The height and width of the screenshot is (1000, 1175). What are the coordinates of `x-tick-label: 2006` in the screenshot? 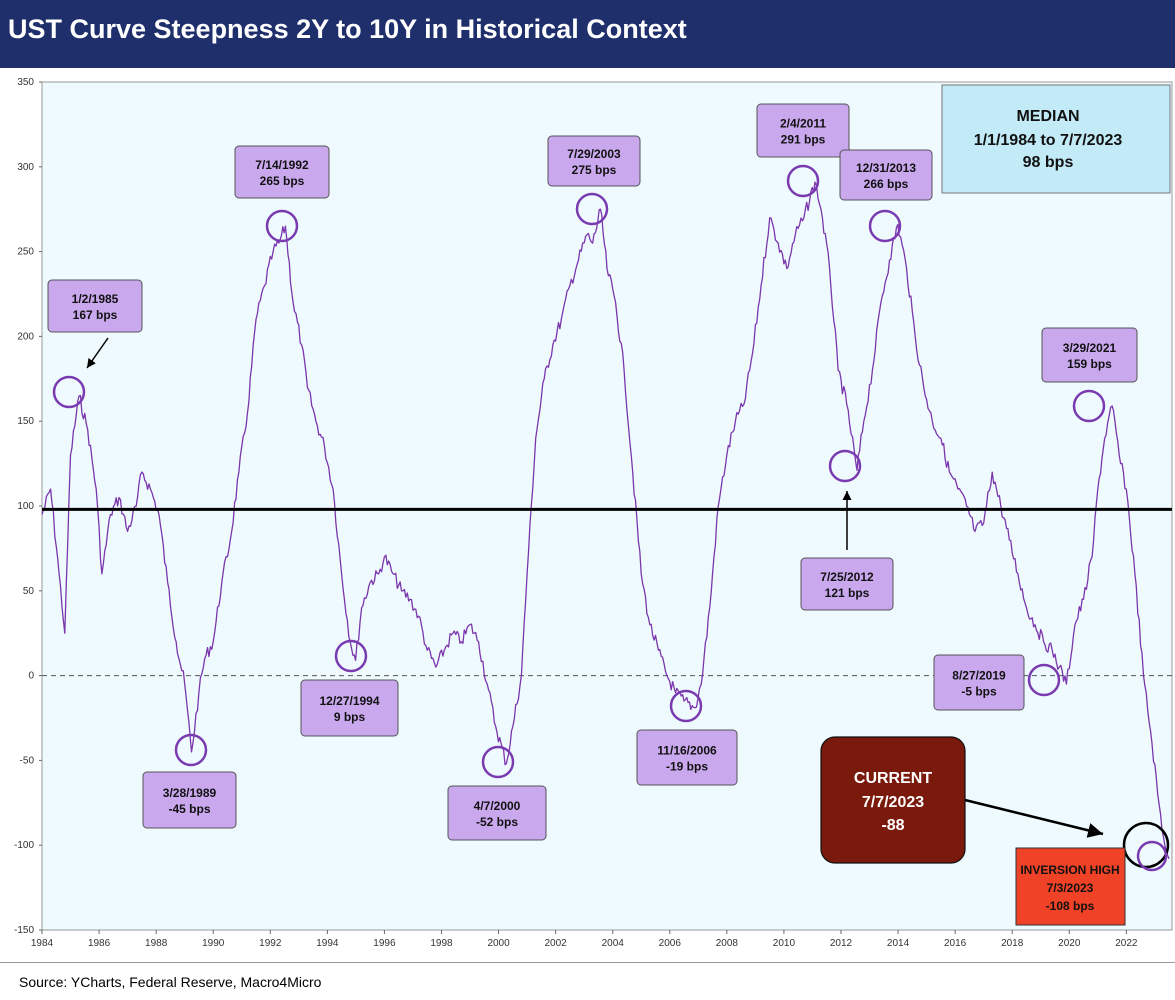 It's located at (670, 943).